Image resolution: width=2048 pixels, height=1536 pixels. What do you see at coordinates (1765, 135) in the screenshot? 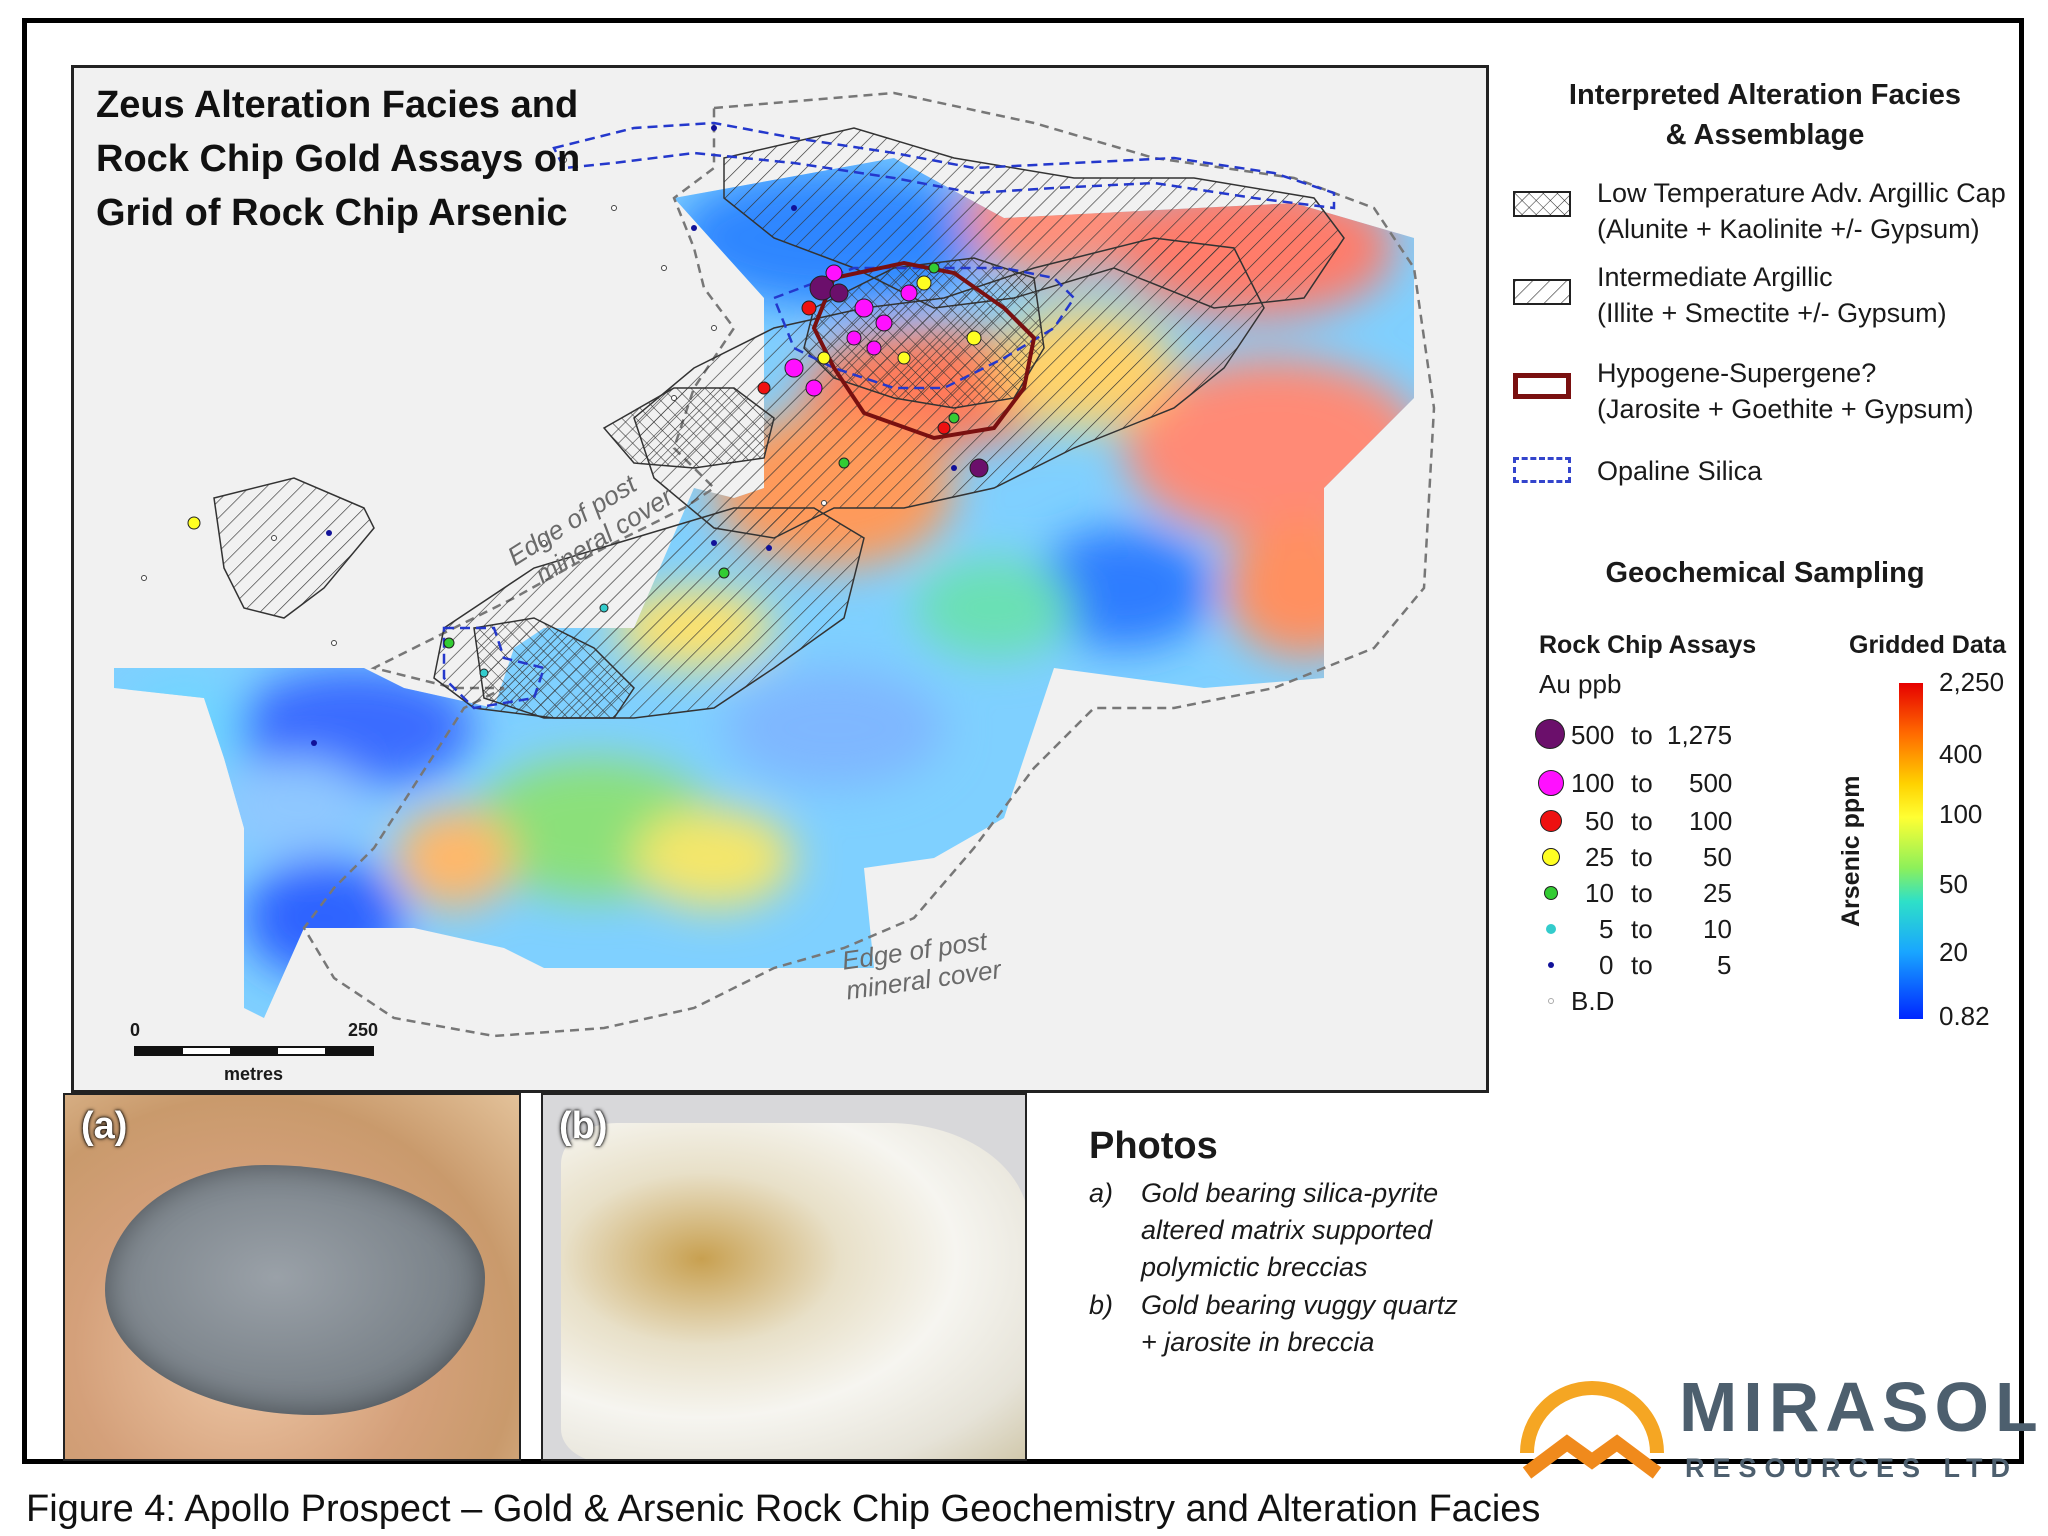
I see `facies-legend-title-line-2: & Assemblage` at bounding box center [1765, 135].